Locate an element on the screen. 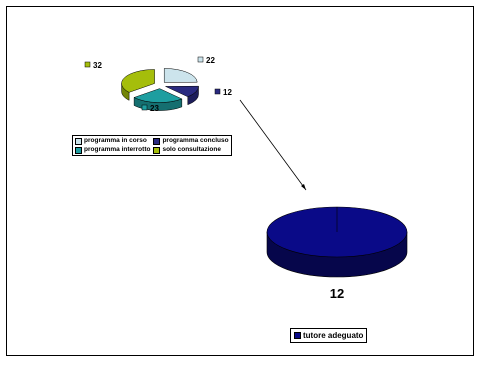  pie-chart-tutor: 12 is located at coordinates (337, 253).